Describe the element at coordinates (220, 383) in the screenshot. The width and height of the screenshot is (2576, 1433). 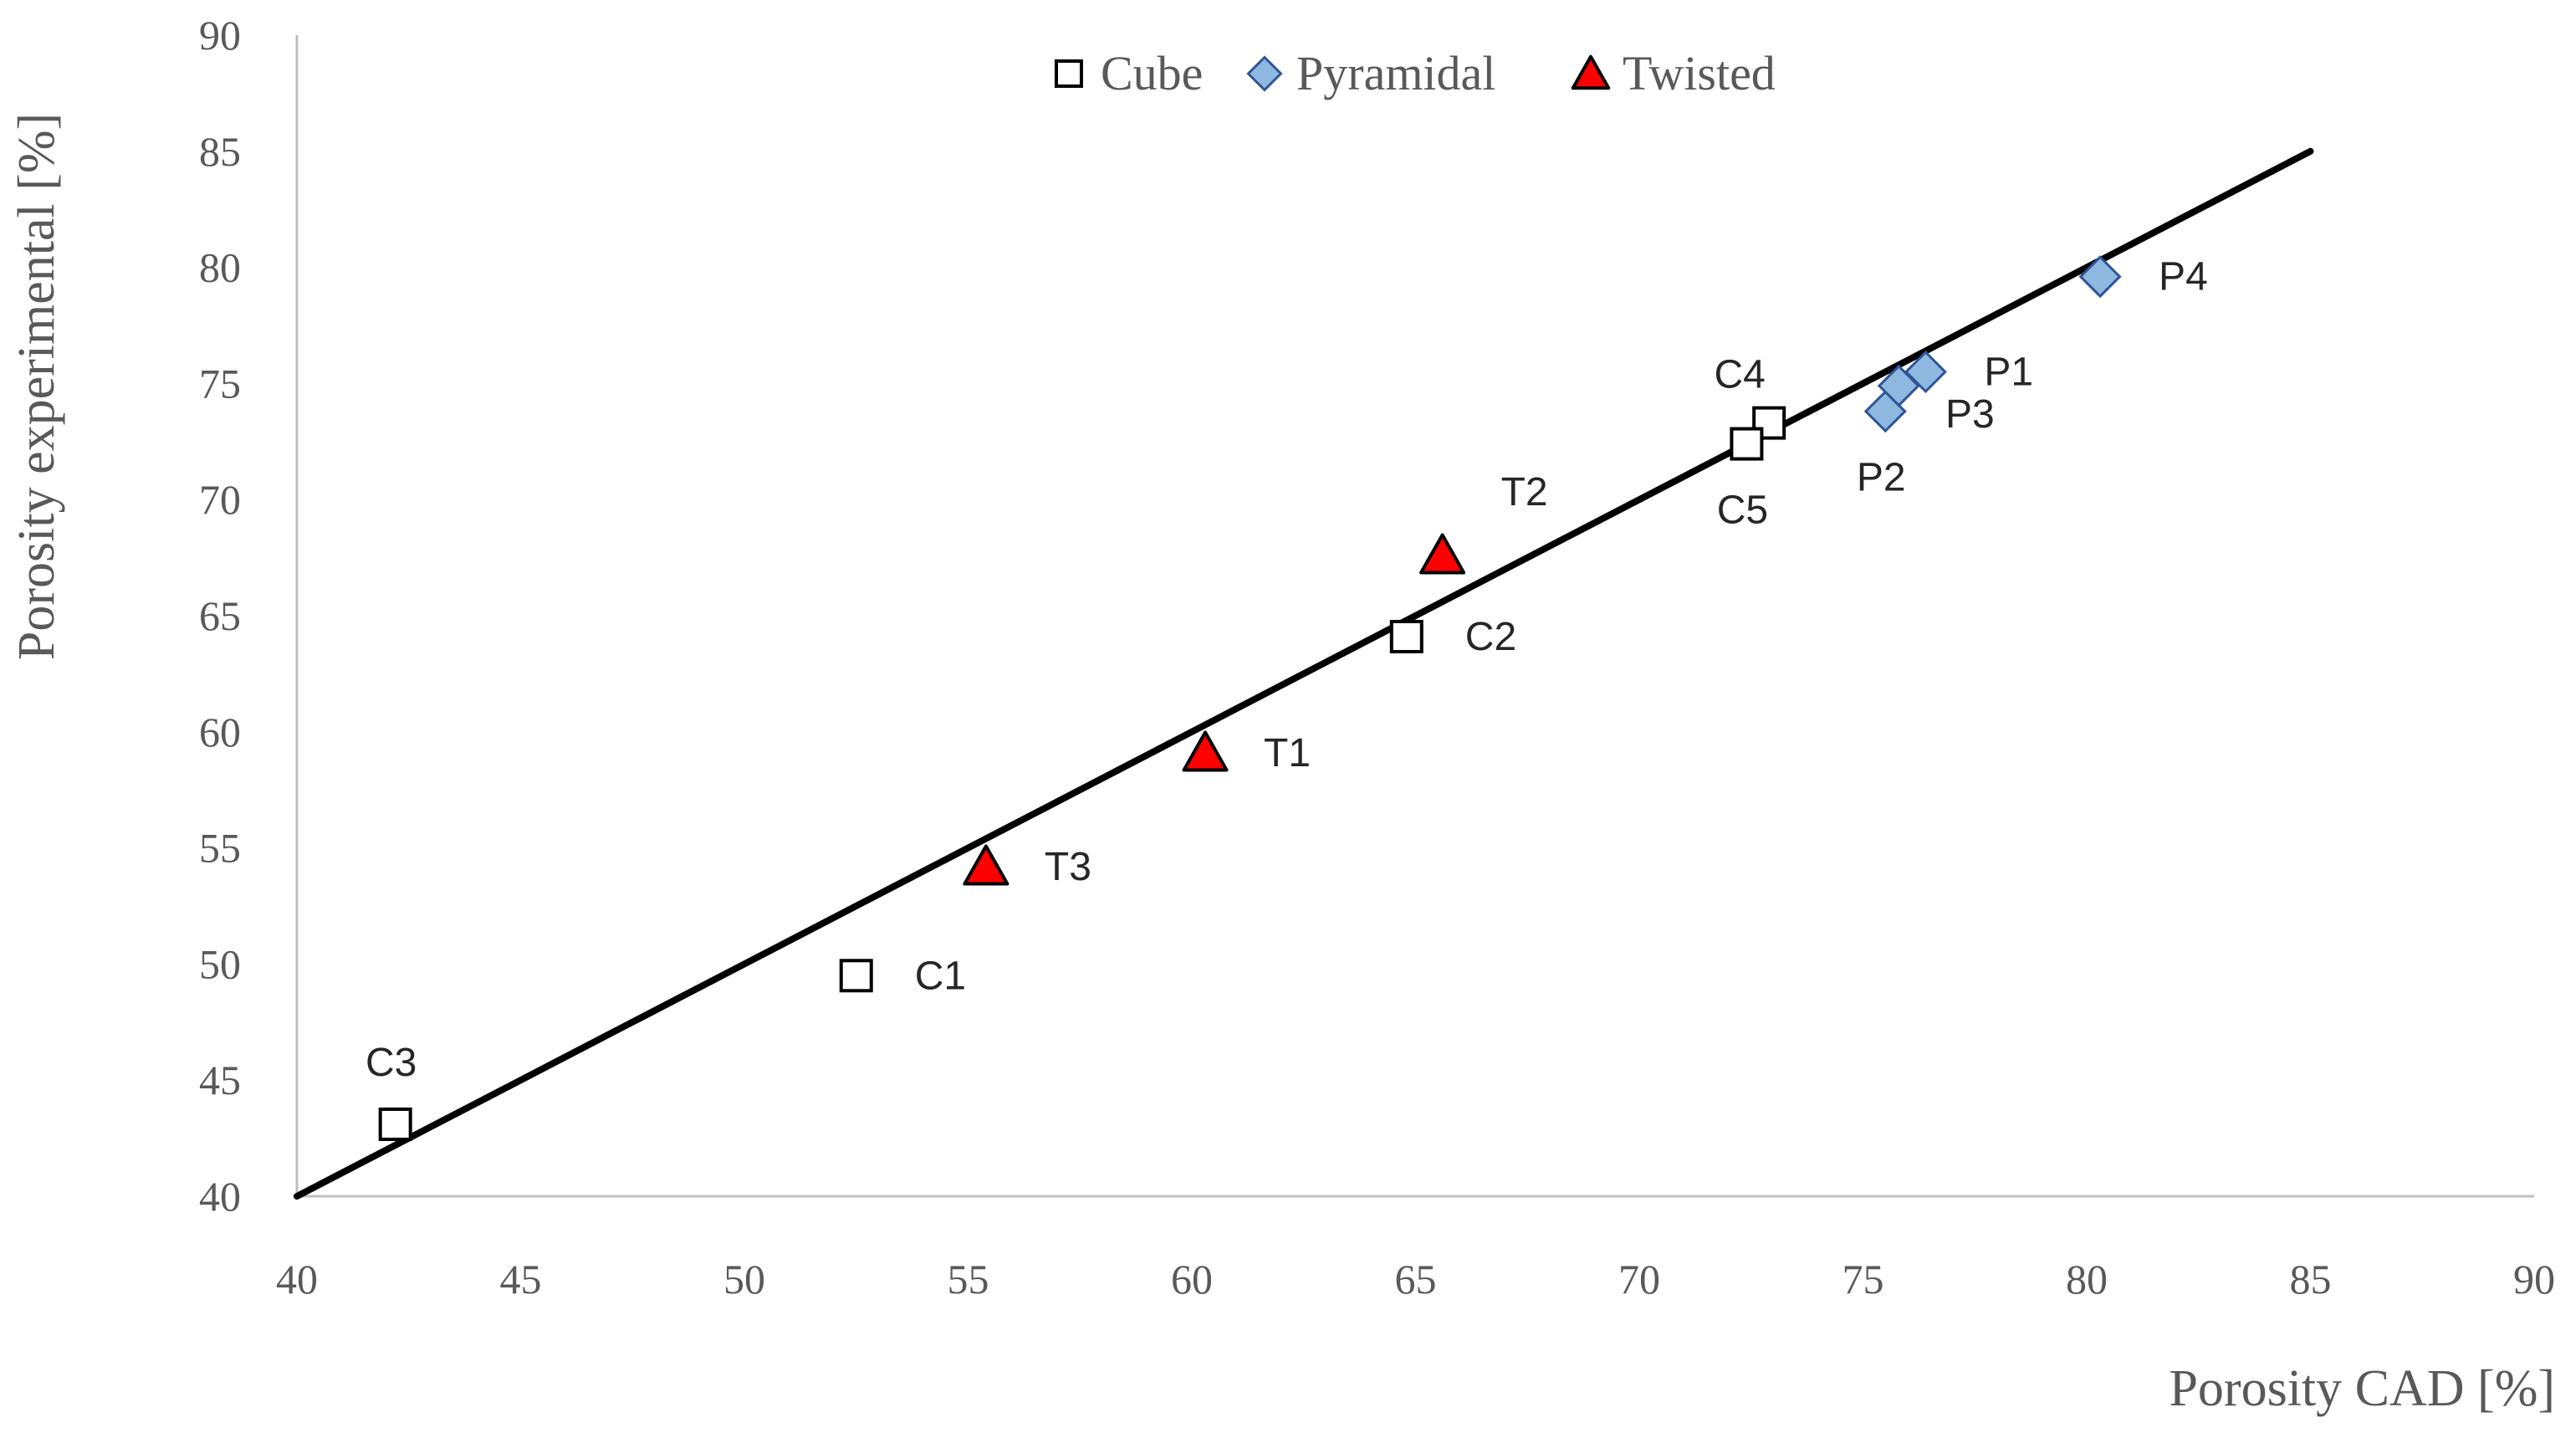
I see `y-tick-label: 75` at that location.